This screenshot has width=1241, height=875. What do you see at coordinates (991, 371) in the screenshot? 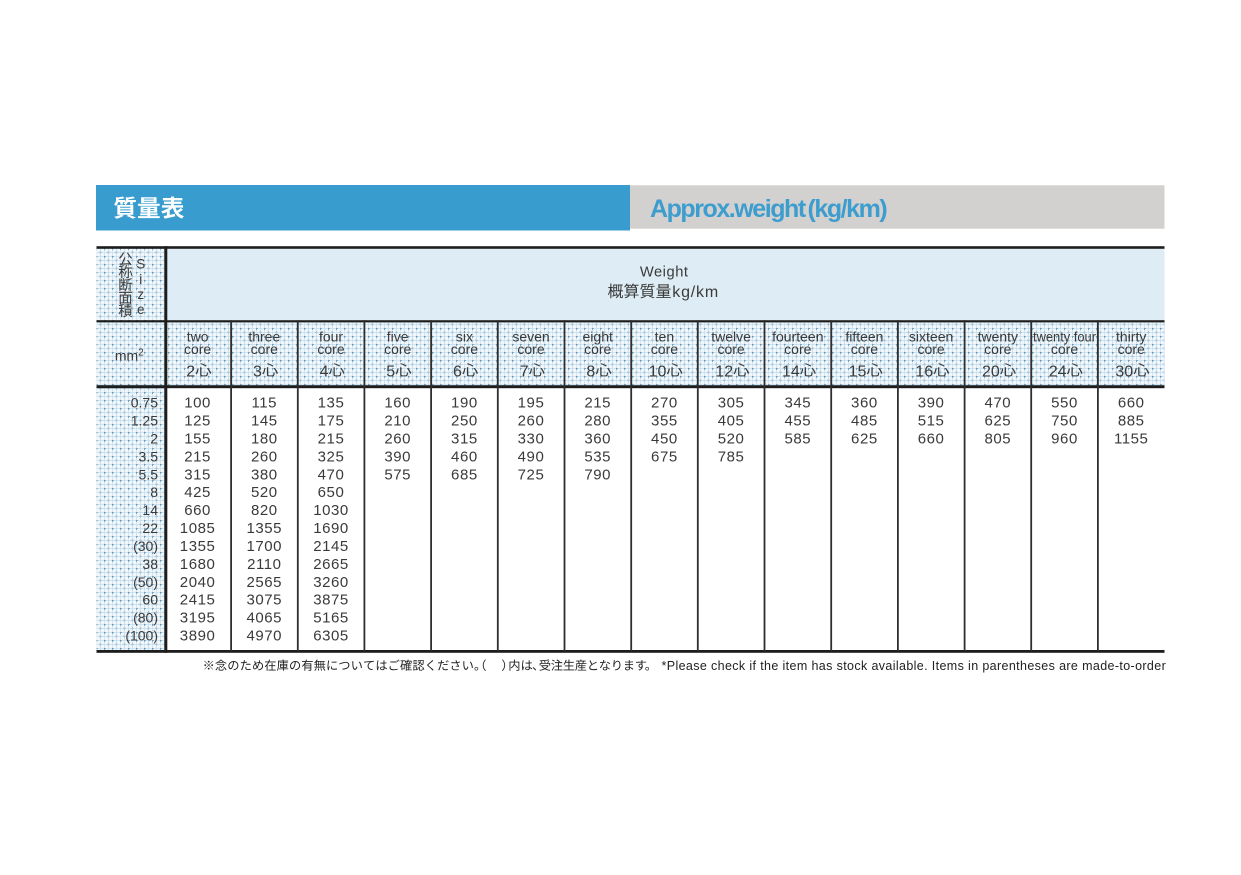
I see `svg-text: 20` at bounding box center [991, 371].